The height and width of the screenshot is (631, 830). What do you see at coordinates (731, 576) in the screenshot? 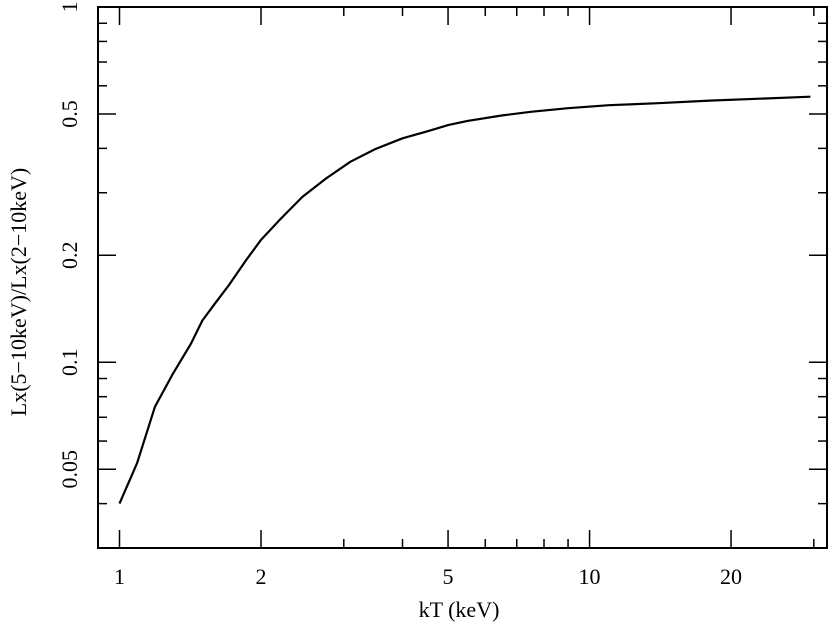
I see `x-tick-label: 20` at bounding box center [731, 576].